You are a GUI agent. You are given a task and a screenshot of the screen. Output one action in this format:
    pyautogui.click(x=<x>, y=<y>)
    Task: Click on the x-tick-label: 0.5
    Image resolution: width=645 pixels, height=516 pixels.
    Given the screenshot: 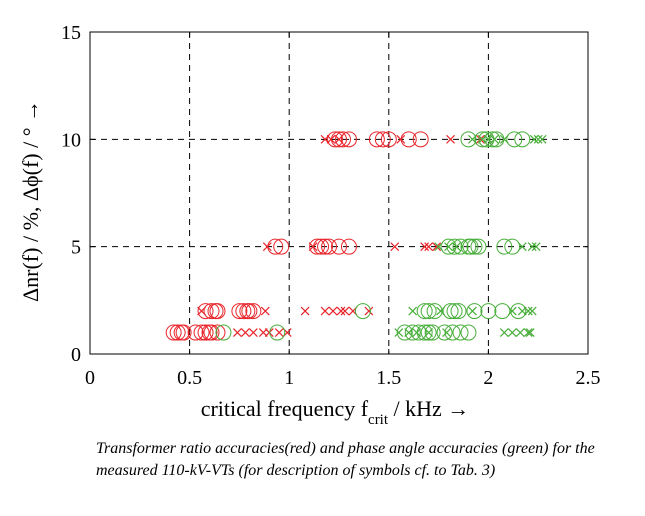 What is the action you would take?
    pyautogui.click(x=189, y=378)
    